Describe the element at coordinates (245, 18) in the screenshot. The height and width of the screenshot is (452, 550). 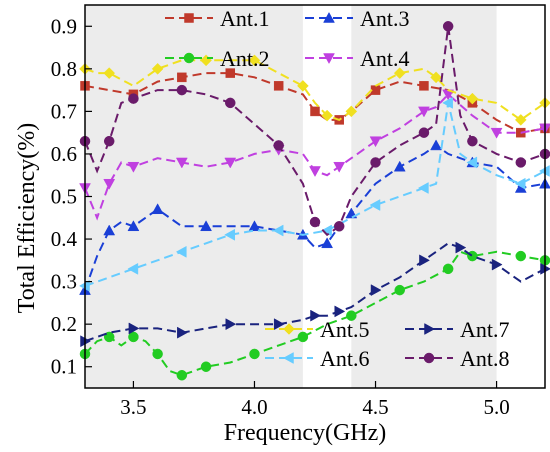
I see `legend-label: Ant.1` at that location.